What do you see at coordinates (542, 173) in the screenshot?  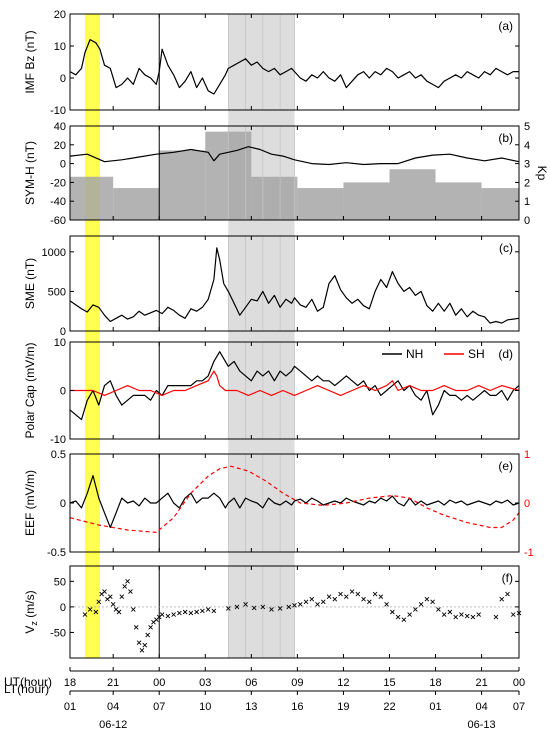 I see `right-axis-label: Kp` at bounding box center [542, 173].